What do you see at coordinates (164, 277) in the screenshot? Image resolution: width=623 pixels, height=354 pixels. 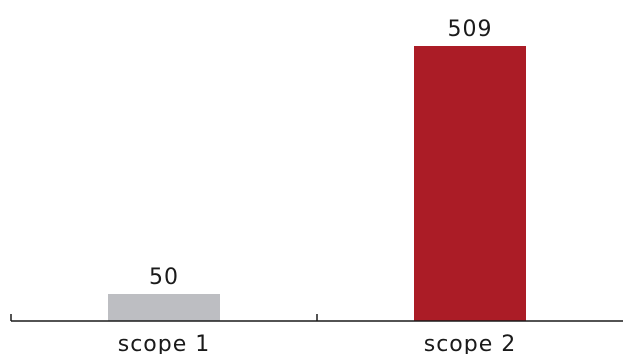 I see `data-label-scope-1: 50` at bounding box center [164, 277].